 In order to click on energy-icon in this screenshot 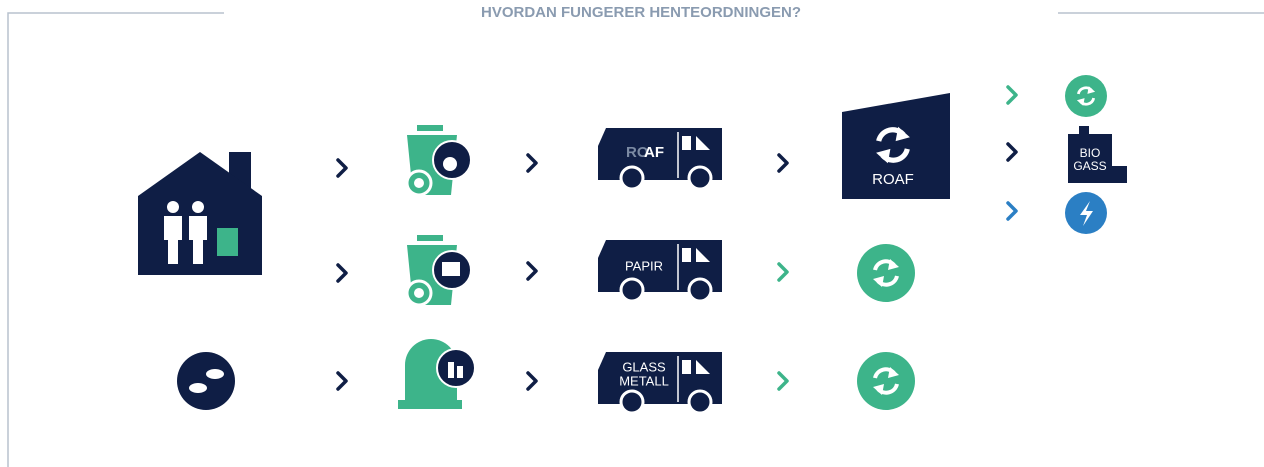, I will do `click(1086, 213)`.